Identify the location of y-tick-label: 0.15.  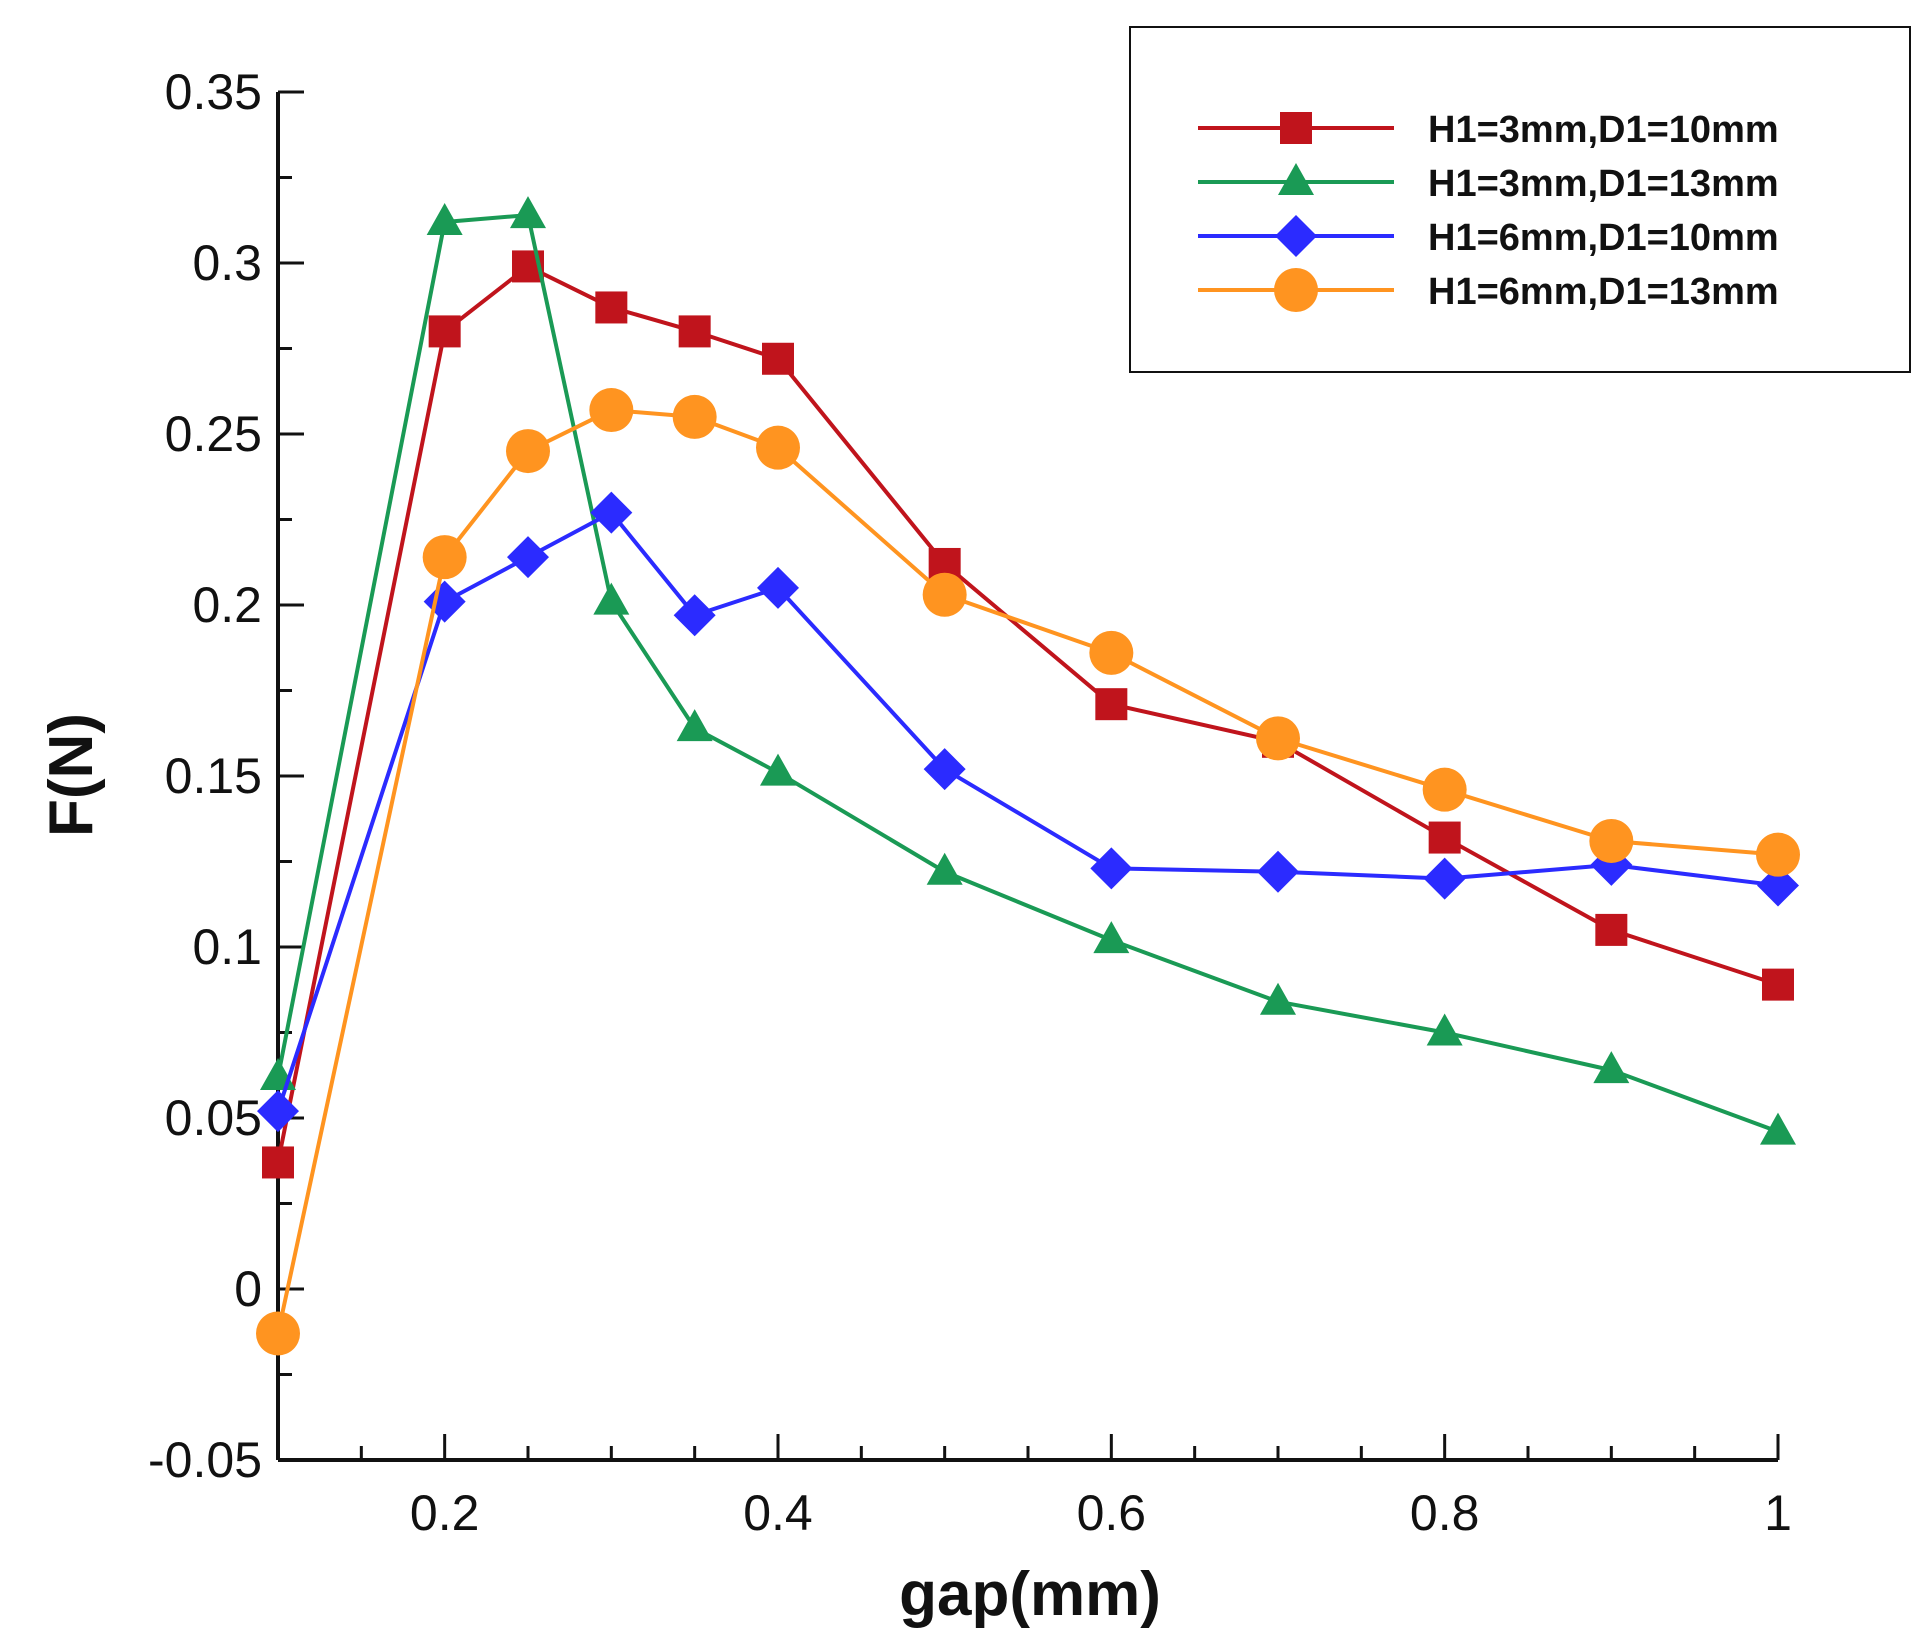
(213, 776).